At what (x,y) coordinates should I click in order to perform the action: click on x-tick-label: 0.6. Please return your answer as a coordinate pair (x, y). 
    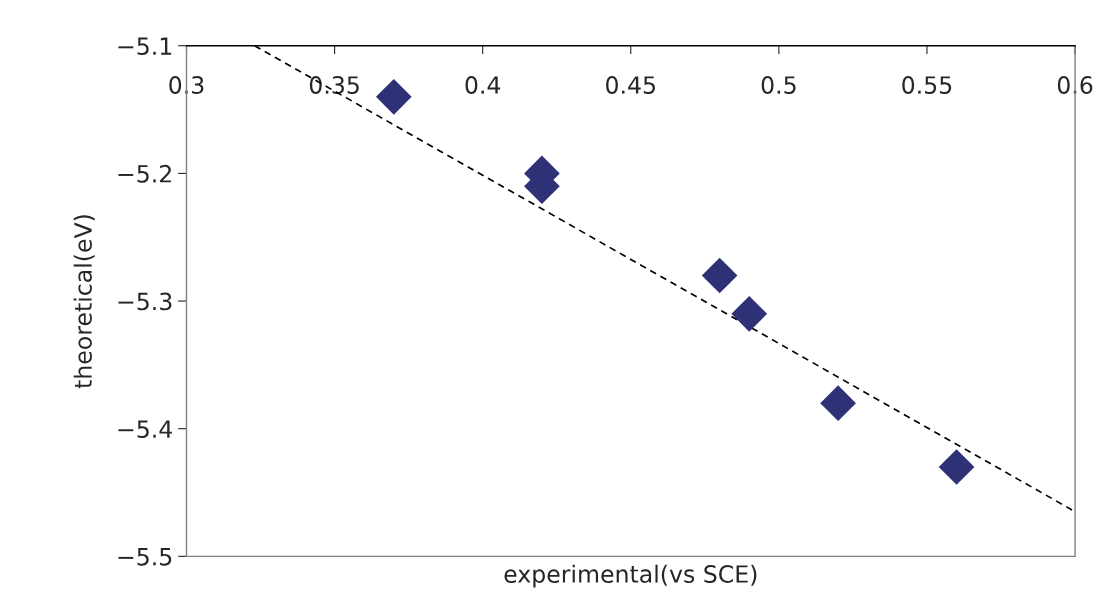
    Looking at the image, I should click on (1075, 85).